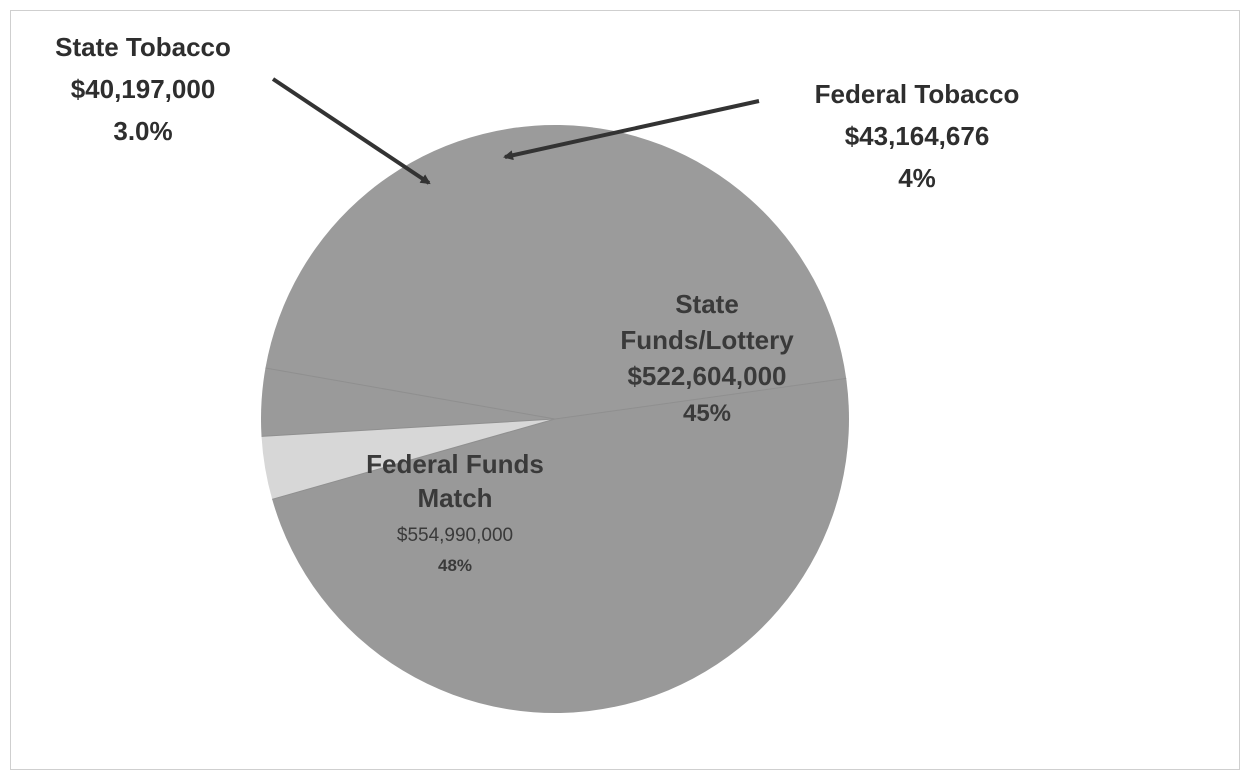 The height and width of the screenshot is (780, 1249). Describe the element at coordinates (917, 178) in the screenshot. I see `slice-label-percent-federal-tobacco: 4%` at that location.